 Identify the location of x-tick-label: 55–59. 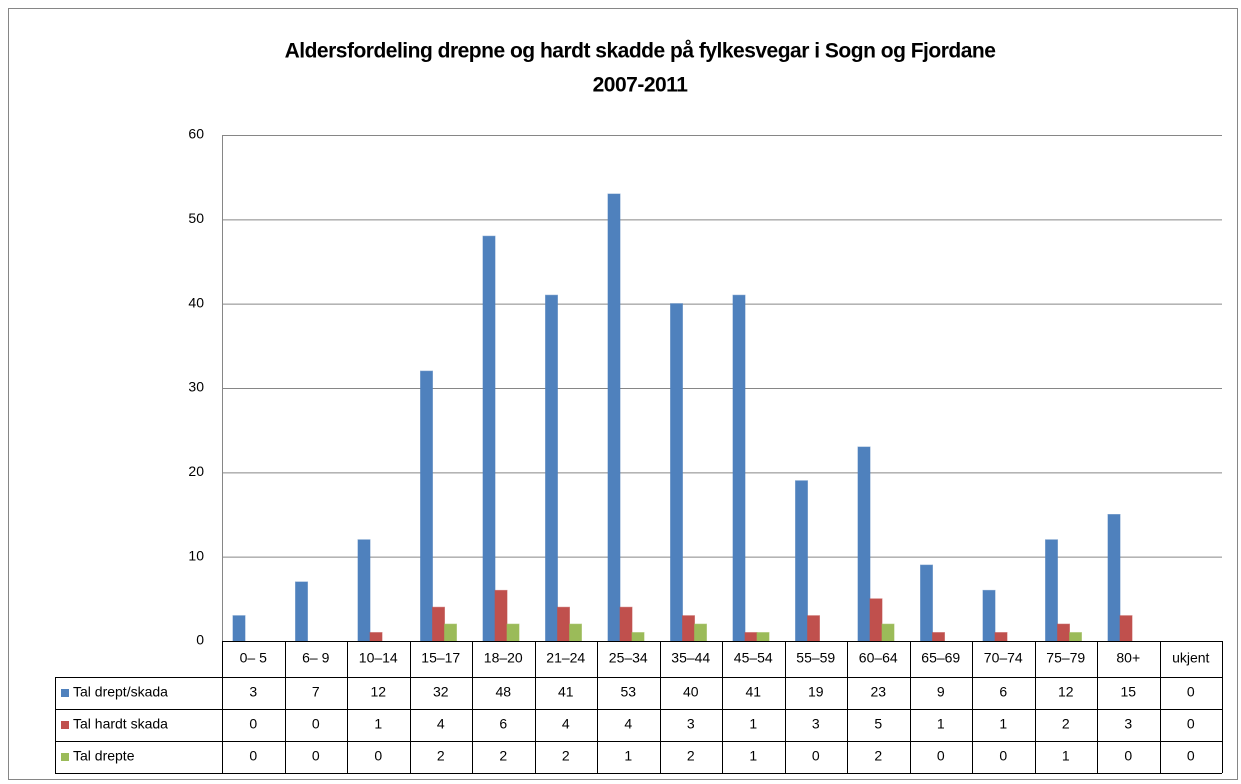
(815, 658).